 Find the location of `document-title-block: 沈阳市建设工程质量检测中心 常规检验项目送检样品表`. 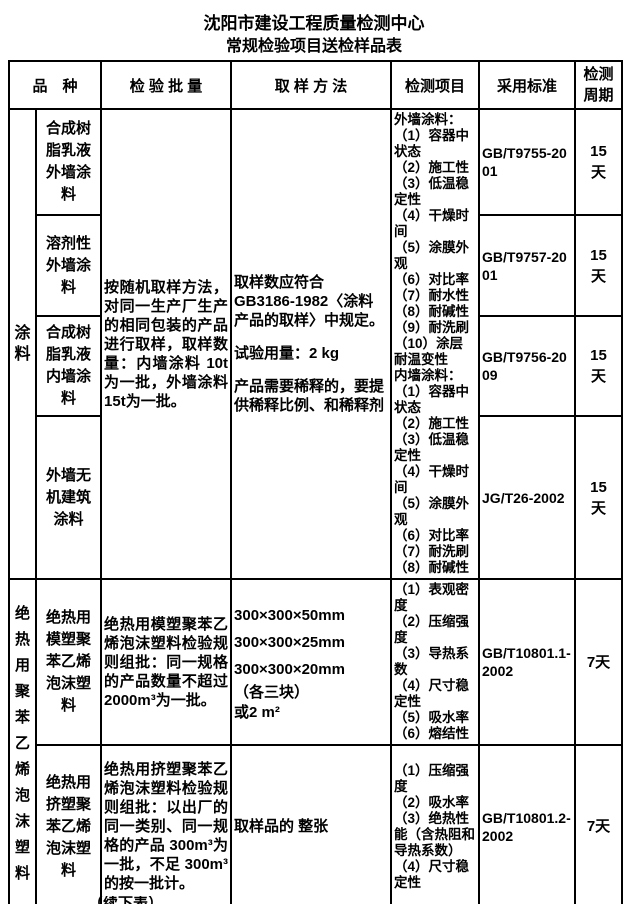

document-title-block: 沈阳市建设工程质量检测中心 常规检验项目送检样品表 is located at coordinates (314, 35).